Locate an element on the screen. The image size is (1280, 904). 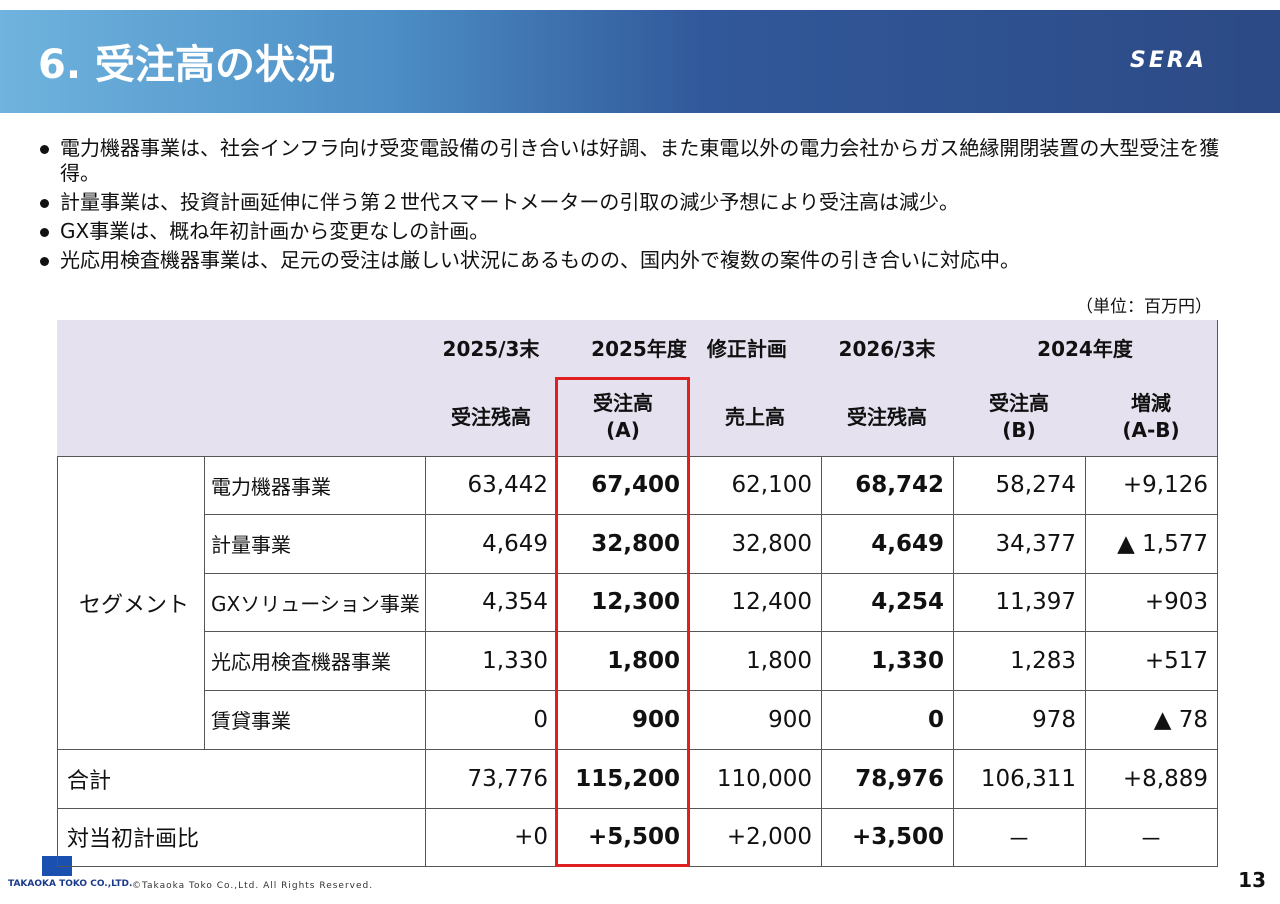
header-cell: 2026/3末 is located at coordinates (887, 349).